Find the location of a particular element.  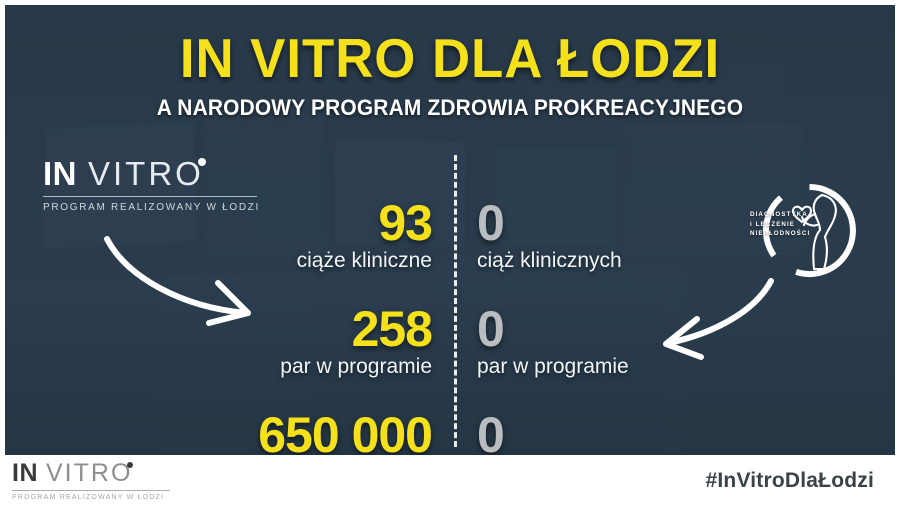

stat-value: 650 000 is located at coordinates (345, 431).